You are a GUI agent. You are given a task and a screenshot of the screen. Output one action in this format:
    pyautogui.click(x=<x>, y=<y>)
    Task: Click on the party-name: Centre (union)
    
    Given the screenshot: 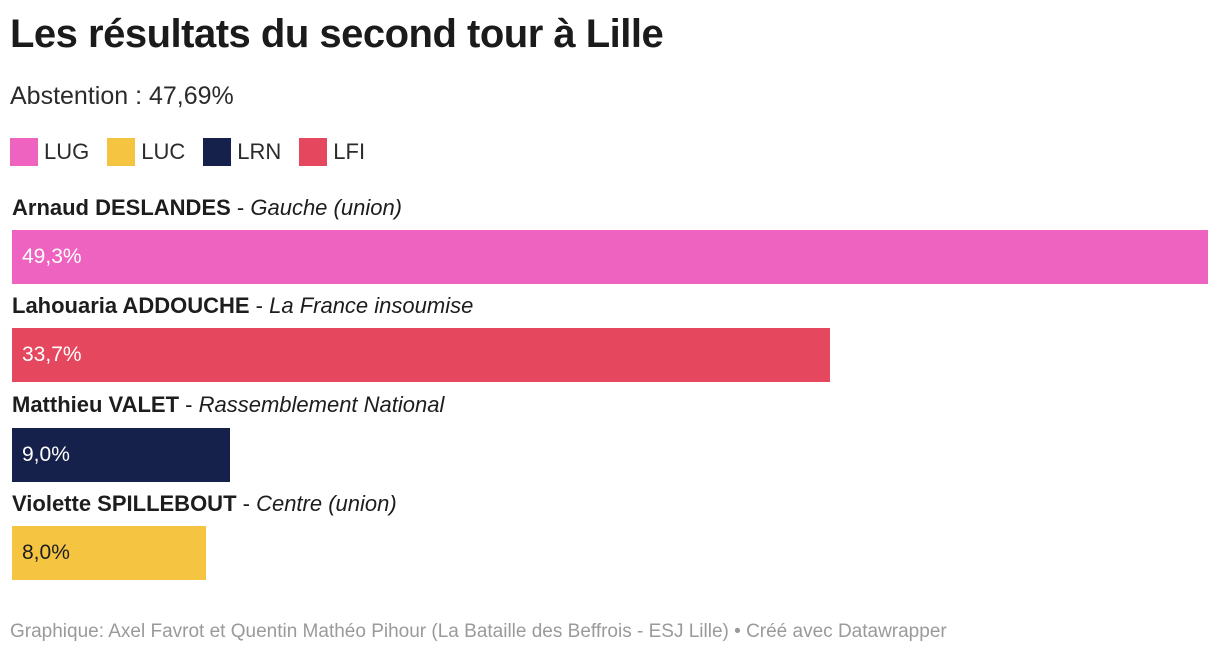 What is the action you would take?
    pyautogui.click(x=326, y=503)
    